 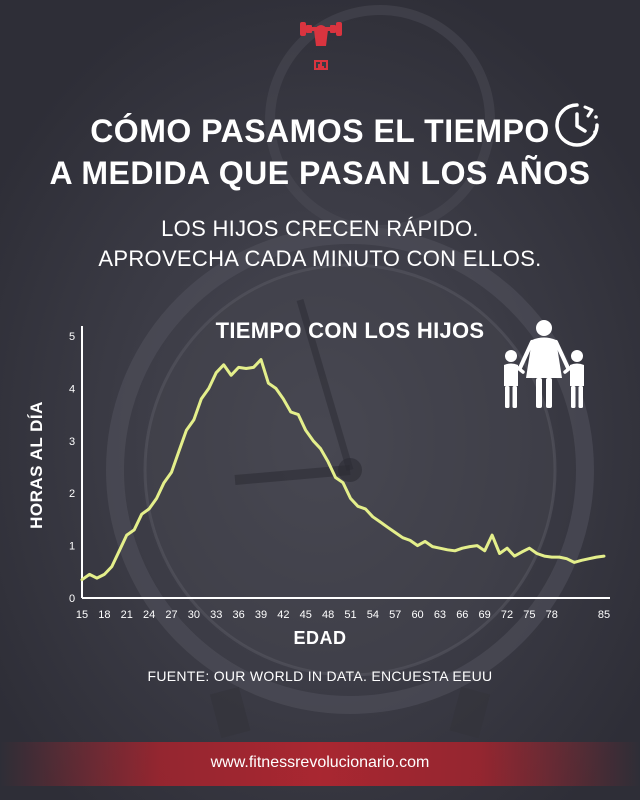 What do you see at coordinates (350, 615) in the screenshot?
I see `x-tick-label: 51` at bounding box center [350, 615].